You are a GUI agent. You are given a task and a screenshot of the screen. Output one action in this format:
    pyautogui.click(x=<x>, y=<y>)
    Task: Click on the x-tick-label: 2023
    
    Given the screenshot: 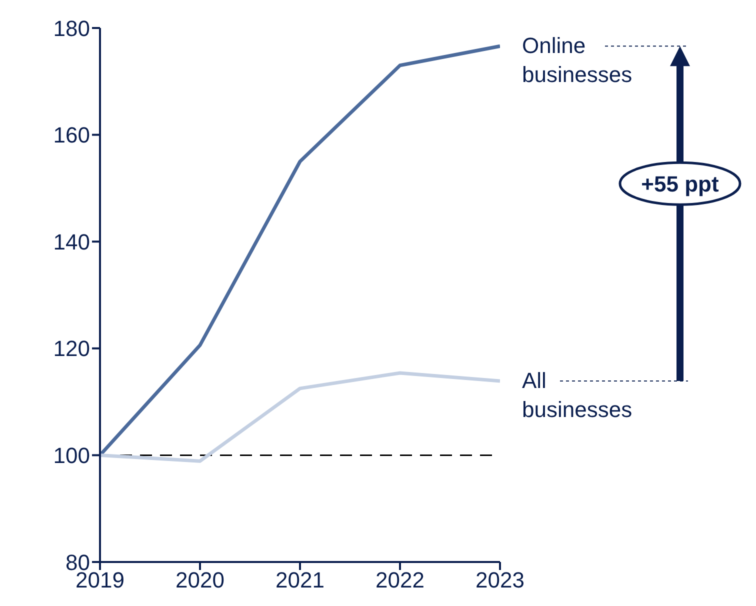 What is the action you would take?
    pyautogui.click(x=500, y=580)
    